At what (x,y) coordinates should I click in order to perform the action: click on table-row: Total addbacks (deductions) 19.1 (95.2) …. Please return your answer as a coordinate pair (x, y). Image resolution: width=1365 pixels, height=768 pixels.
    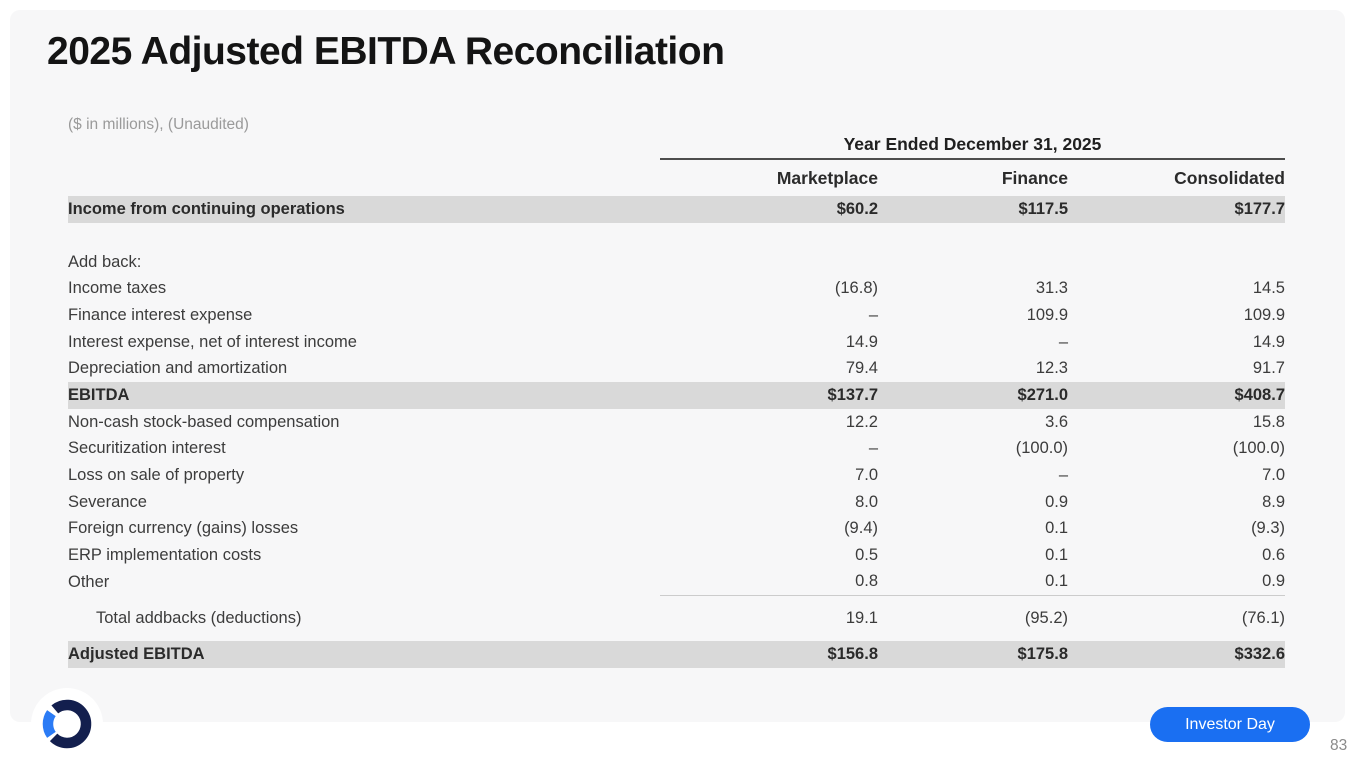
    Looking at the image, I should click on (676, 618).